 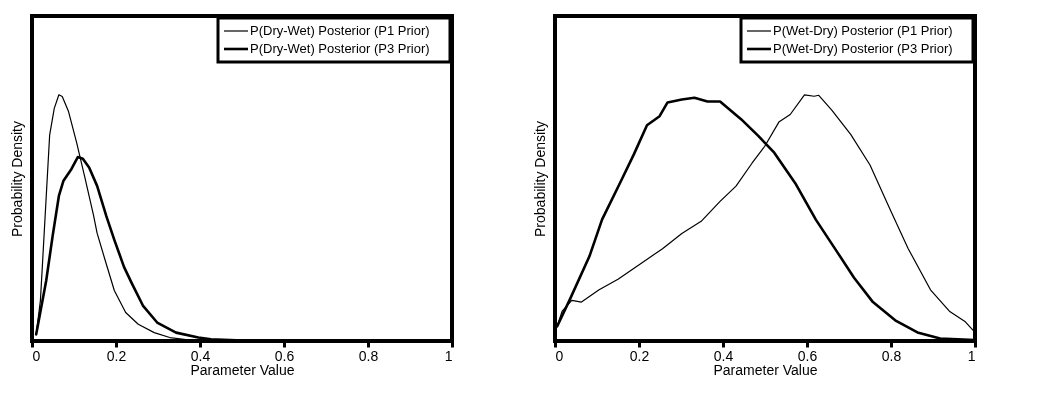 What do you see at coordinates (863, 48) in the screenshot?
I see `legend-label: P(Wet-Dry) Posterior (P3 Prior)` at bounding box center [863, 48].